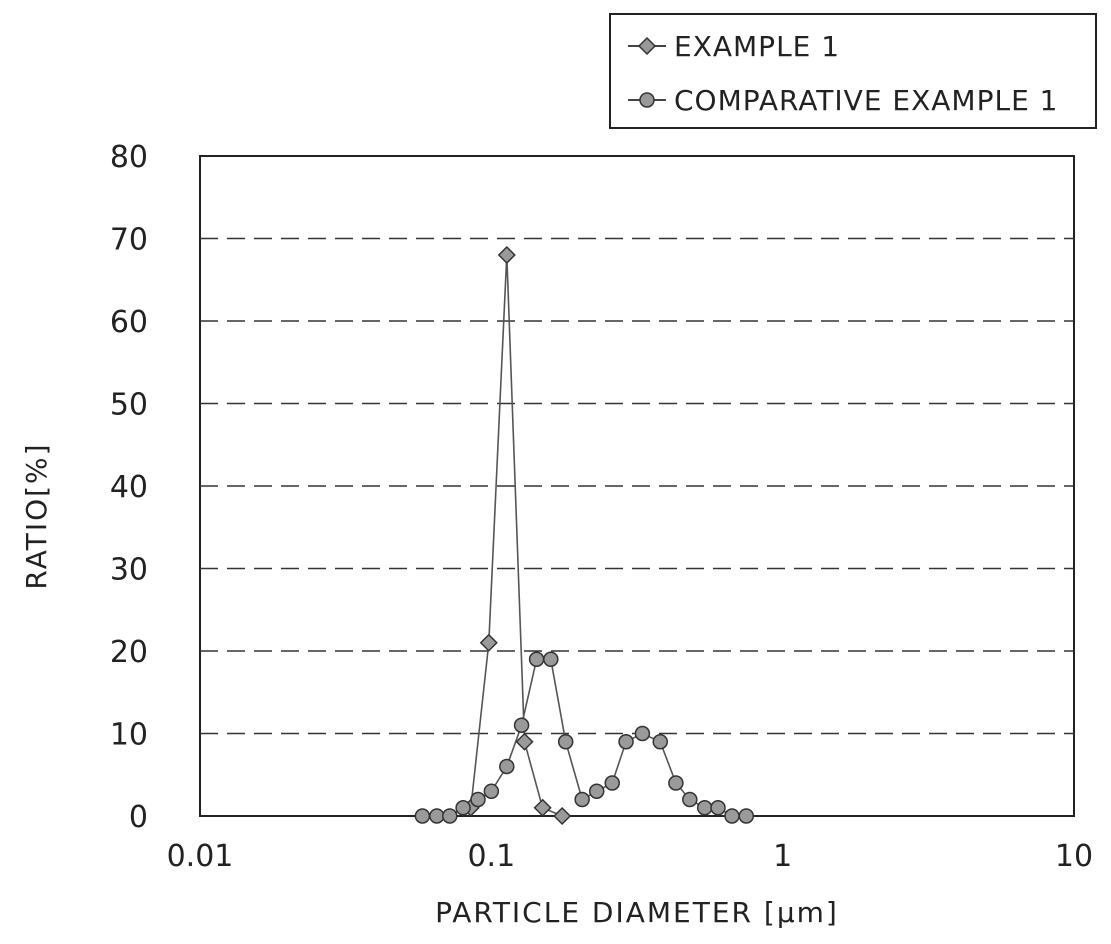 The height and width of the screenshot is (944, 1111). Describe the element at coordinates (866, 100) in the screenshot. I see `legend-label-comparative-example-1: COMPARATIVE EXAMPLE 1` at that location.